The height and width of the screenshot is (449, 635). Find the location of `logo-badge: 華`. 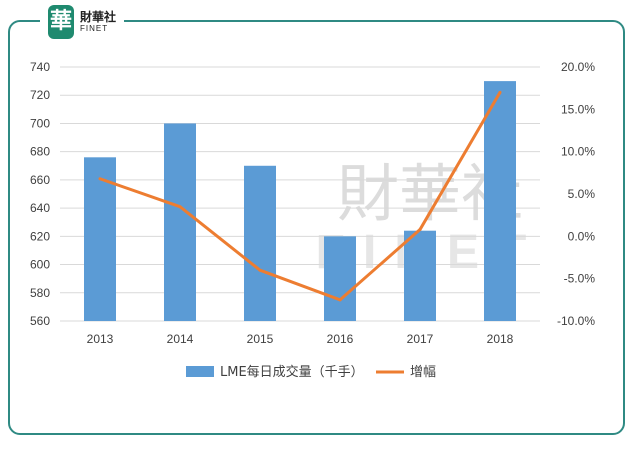

logo-badge: 華 is located at coordinates (61, 22).